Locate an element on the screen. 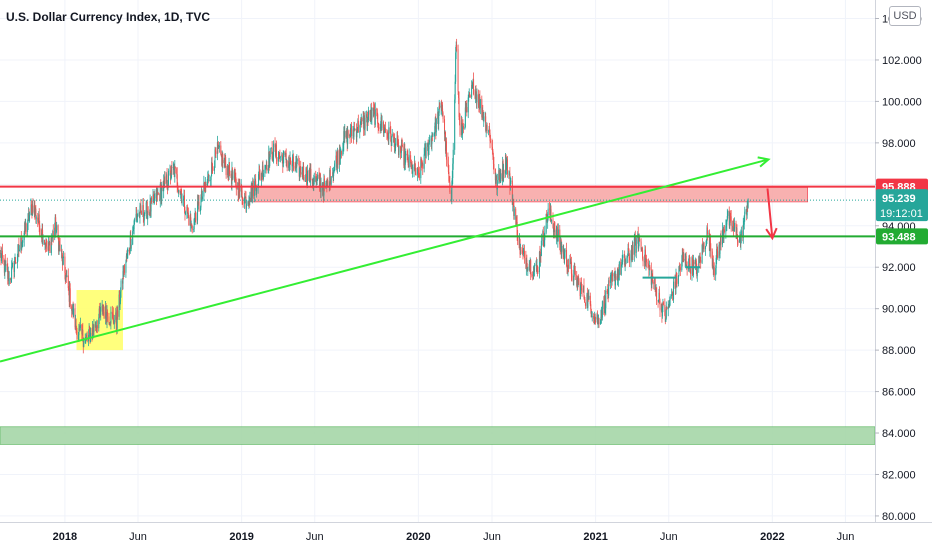 This screenshot has width=932, height=550. price-tick-label: 80.000 is located at coordinates (899, 517).